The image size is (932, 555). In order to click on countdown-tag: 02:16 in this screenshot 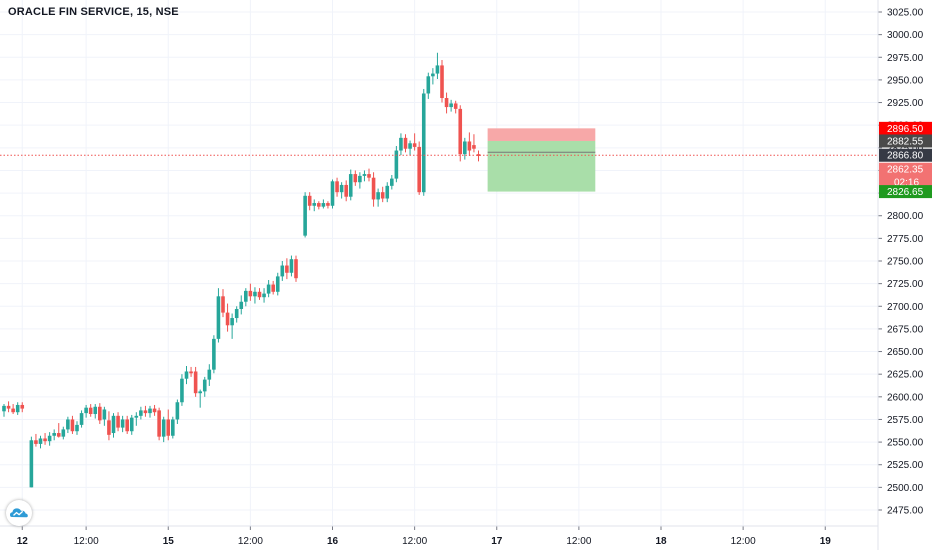, I will do `click(906, 183)`.